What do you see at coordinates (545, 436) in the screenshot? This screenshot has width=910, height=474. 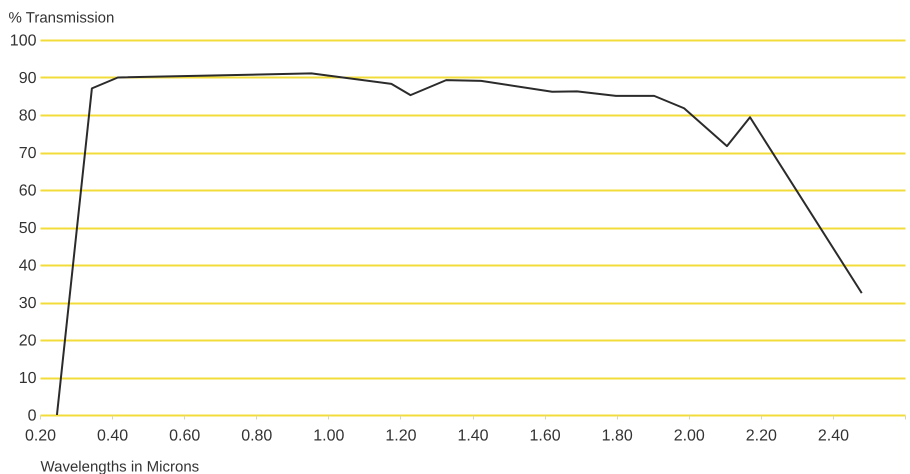 I see `x-tick-label: 1.60` at bounding box center [545, 436].